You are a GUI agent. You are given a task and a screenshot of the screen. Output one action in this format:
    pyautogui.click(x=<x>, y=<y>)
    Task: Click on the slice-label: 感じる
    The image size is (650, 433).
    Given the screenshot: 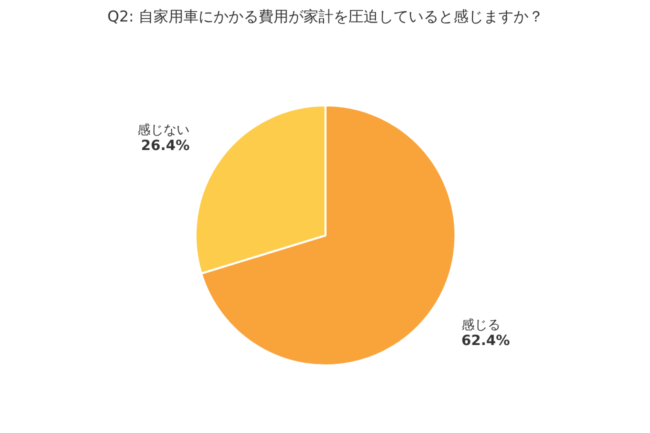 What is the action you would take?
    pyautogui.click(x=480, y=325)
    